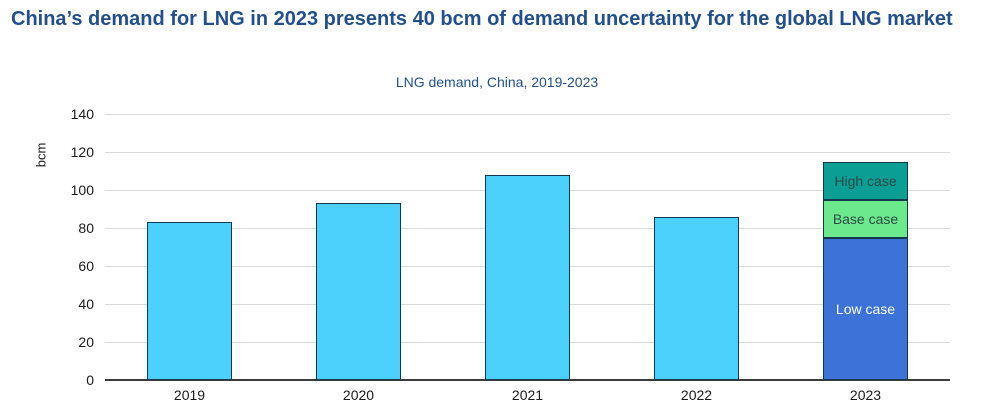  What do you see at coordinates (497, 82) in the screenshot?
I see `chart-title: LNG demand, China, 2019-2023` at bounding box center [497, 82].